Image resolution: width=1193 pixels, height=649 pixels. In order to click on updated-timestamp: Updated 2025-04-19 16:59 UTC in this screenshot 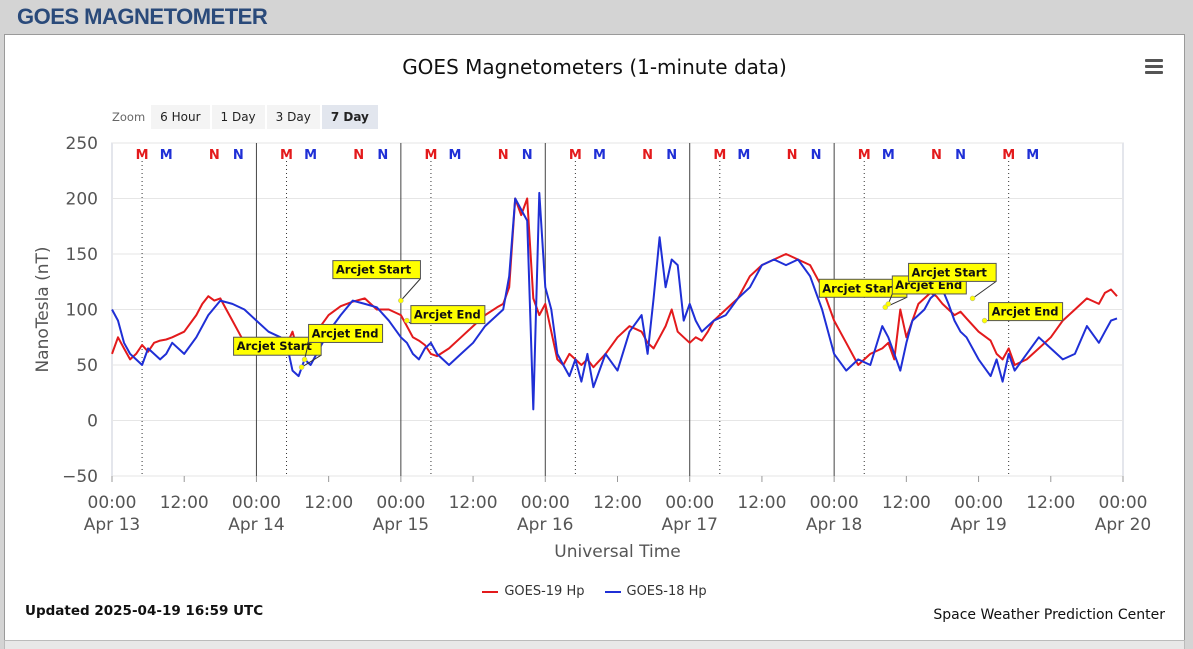, I will do `click(144, 611)`.